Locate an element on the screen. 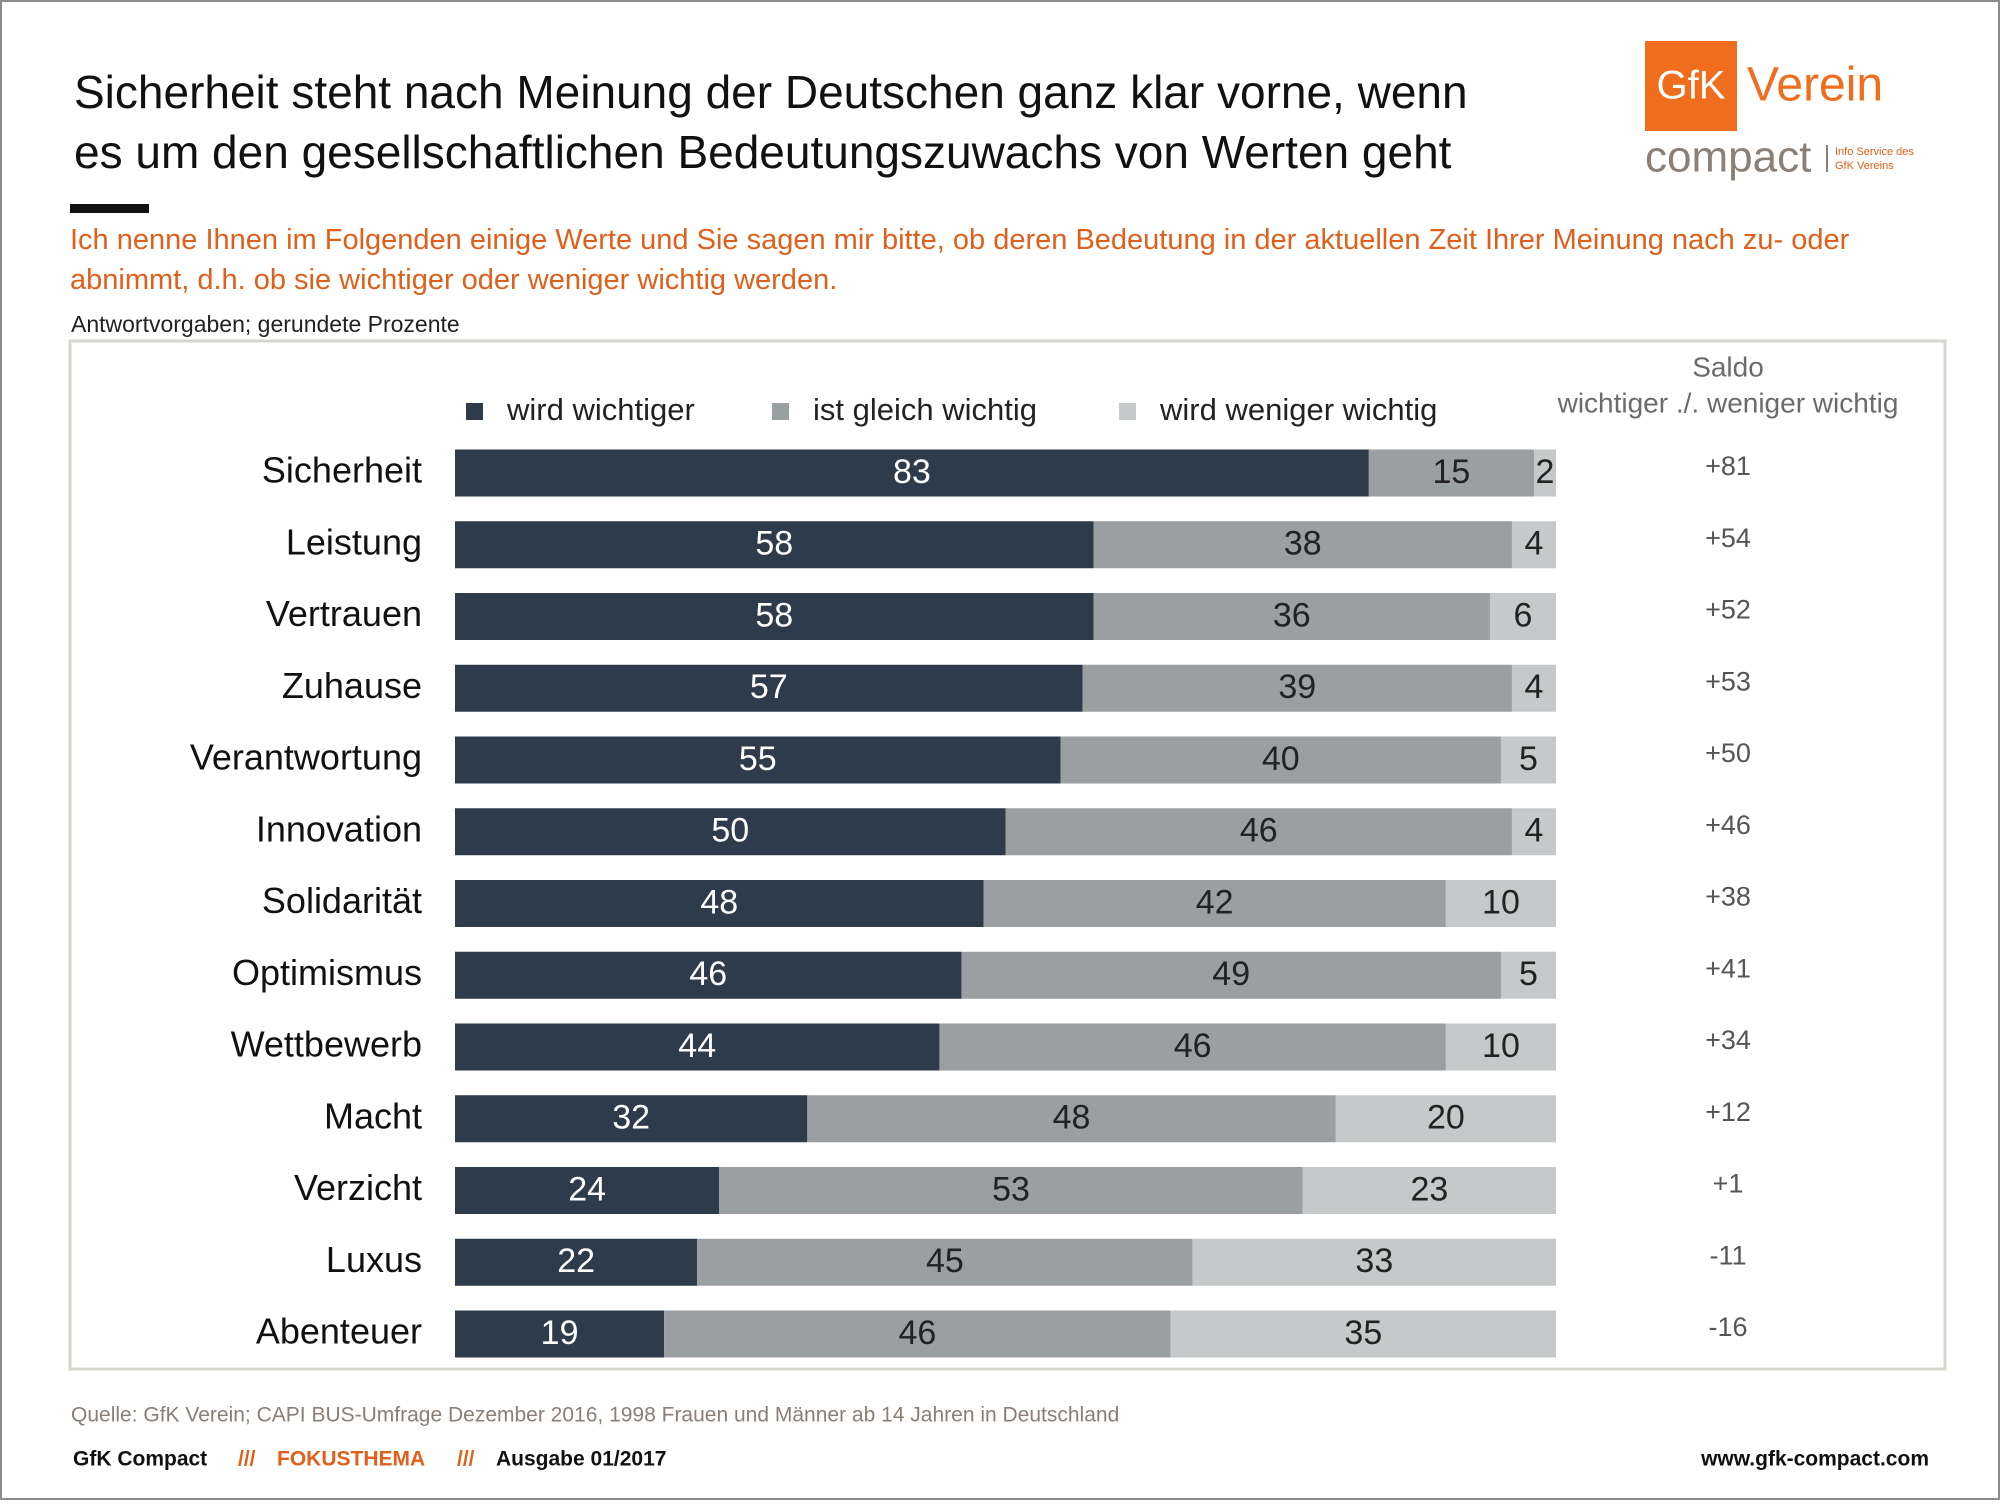  value-label: 15 is located at coordinates (1451, 472).